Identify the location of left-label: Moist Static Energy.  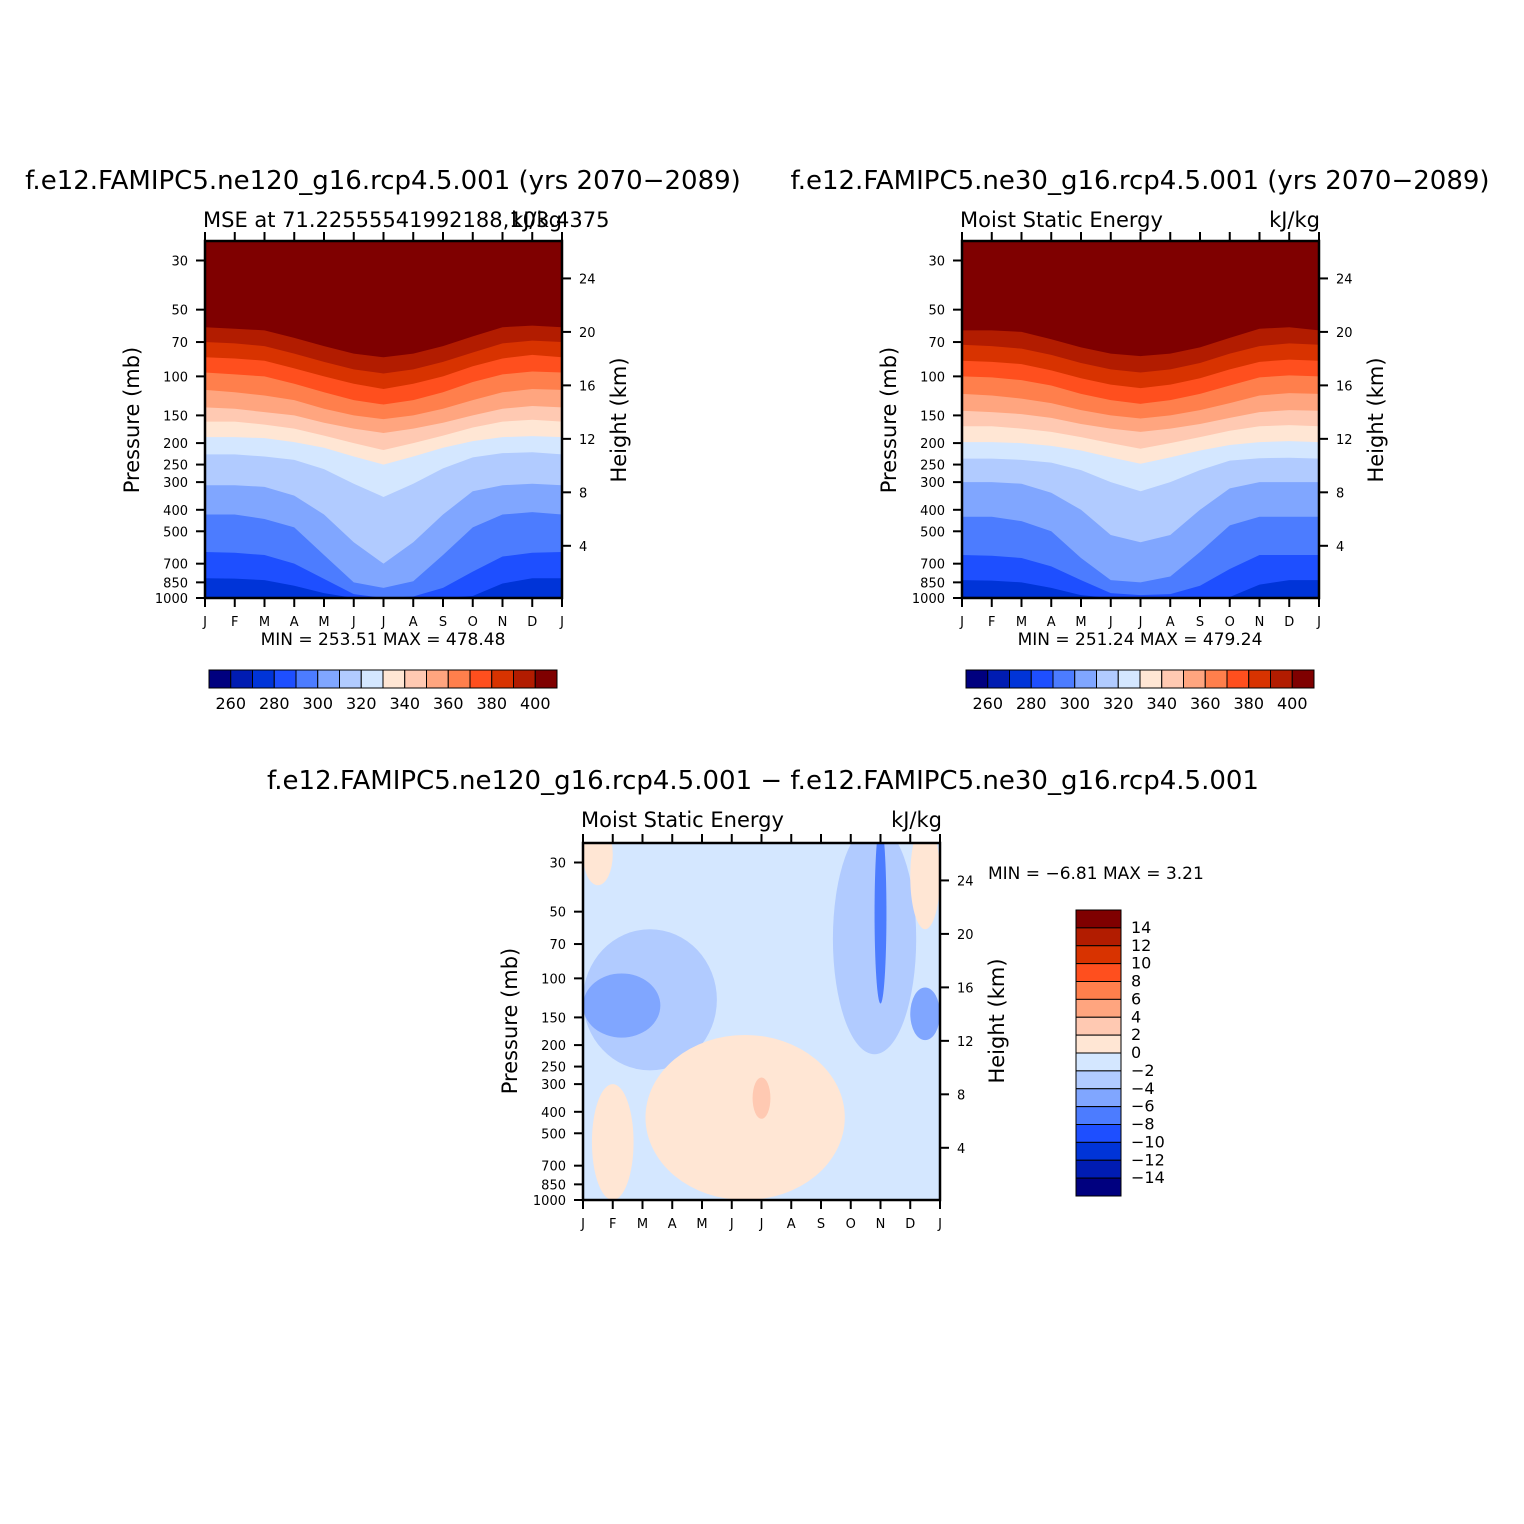
(682, 820).